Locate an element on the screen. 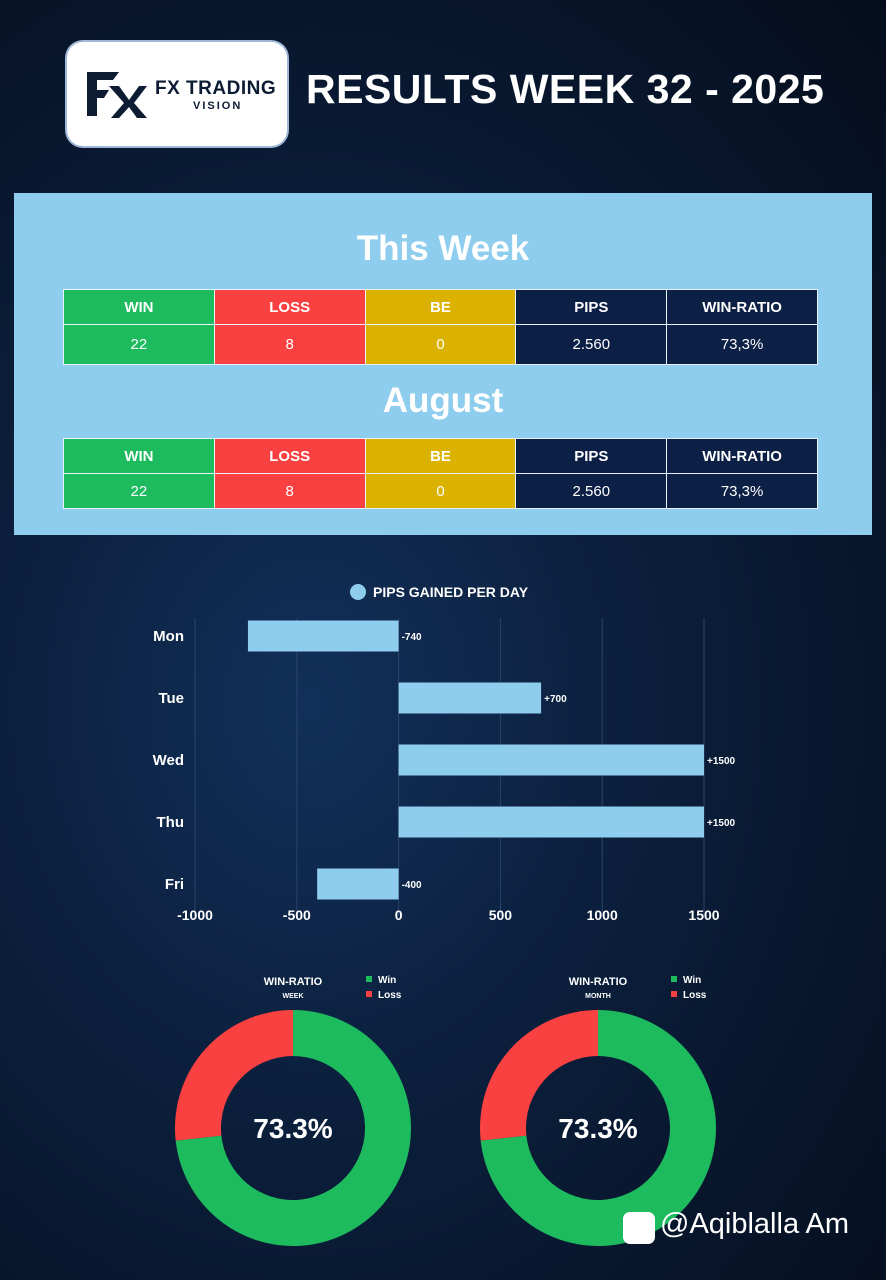  y-category-label: Wed is located at coordinates (168, 760).